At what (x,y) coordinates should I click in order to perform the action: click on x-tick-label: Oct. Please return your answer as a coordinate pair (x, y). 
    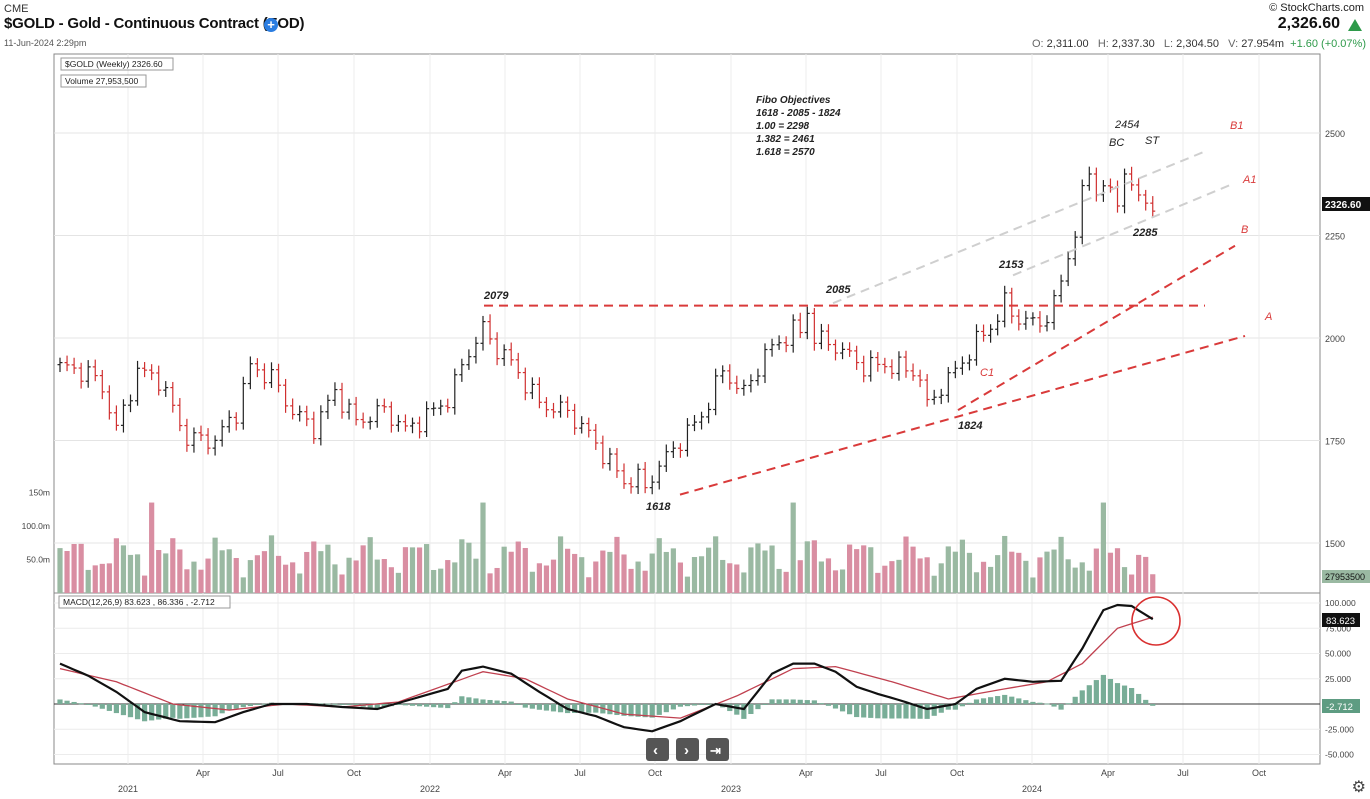
    Looking at the image, I should click on (354, 773).